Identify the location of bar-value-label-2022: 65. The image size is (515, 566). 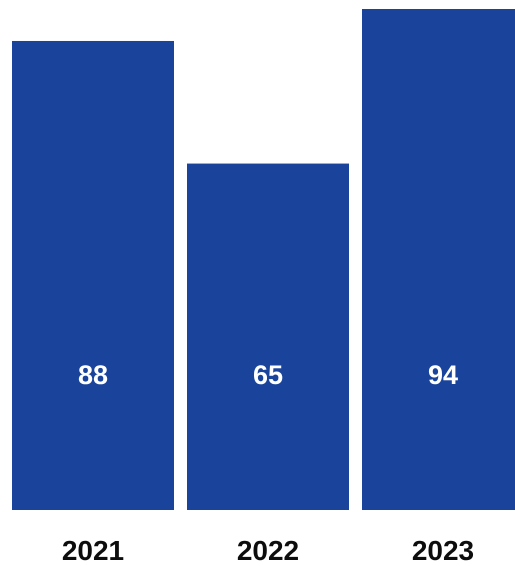
(268, 375).